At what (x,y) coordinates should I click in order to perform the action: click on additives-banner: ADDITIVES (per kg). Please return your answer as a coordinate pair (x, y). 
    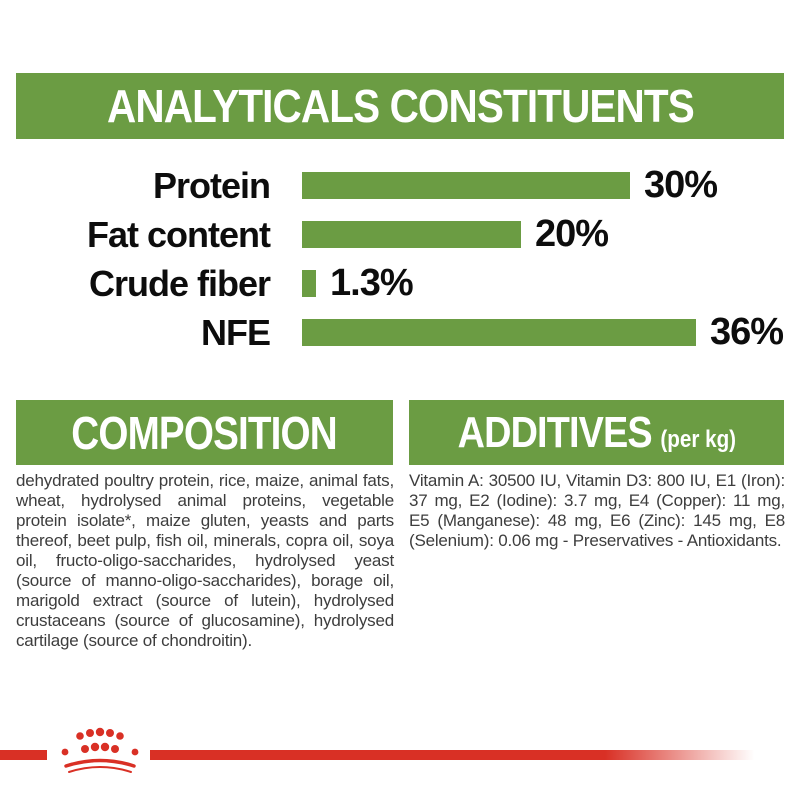
    Looking at the image, I should click on (596, 432).